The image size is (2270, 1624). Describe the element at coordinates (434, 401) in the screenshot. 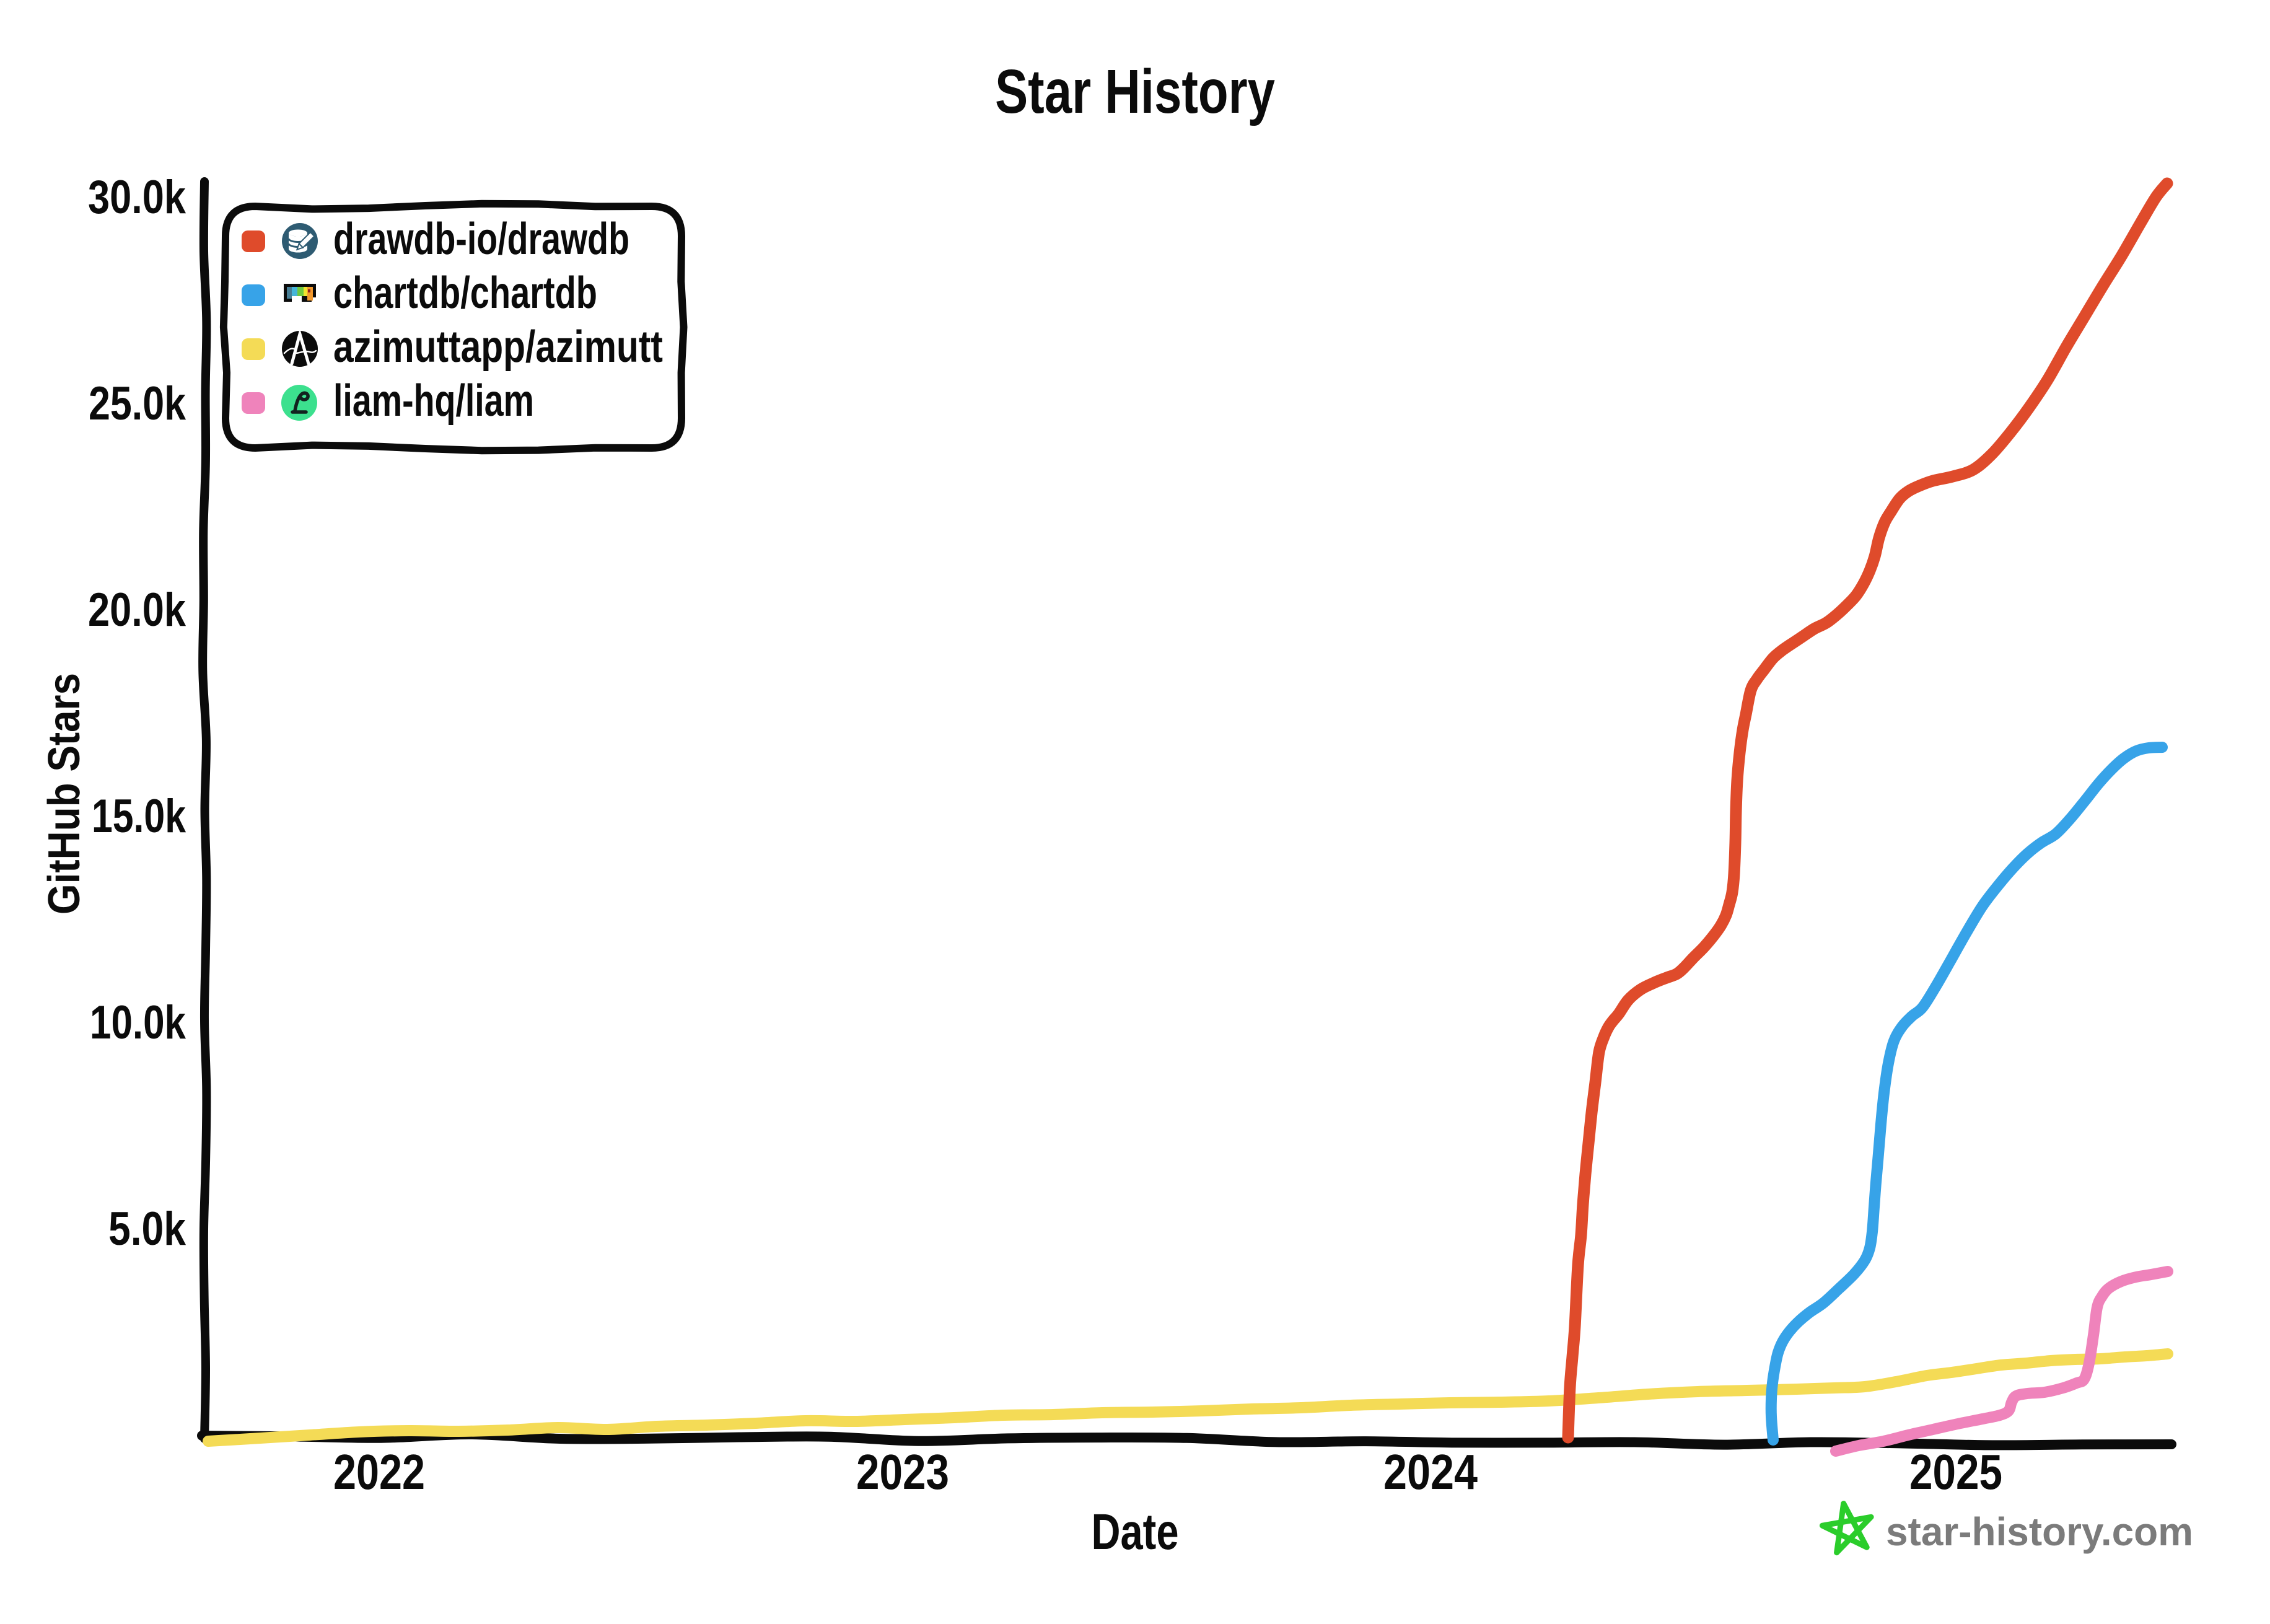

I see `svg-text: liam-hq/liam` at that location.